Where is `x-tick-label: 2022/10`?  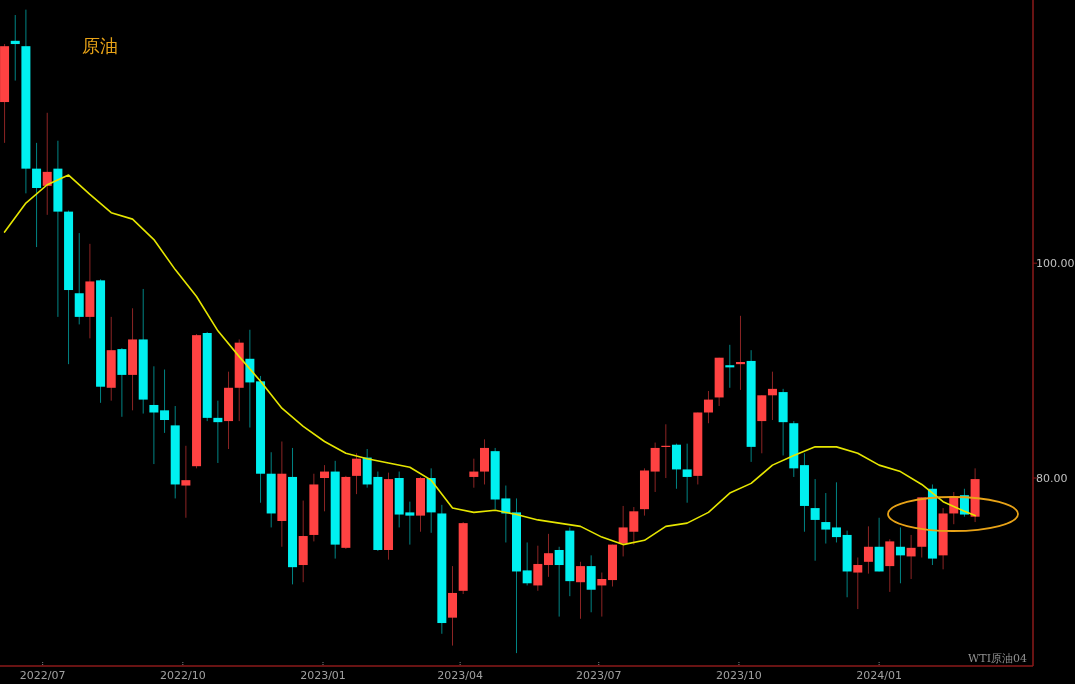 x-tick-label: 2022/10 is located at coordinates (182, 675).